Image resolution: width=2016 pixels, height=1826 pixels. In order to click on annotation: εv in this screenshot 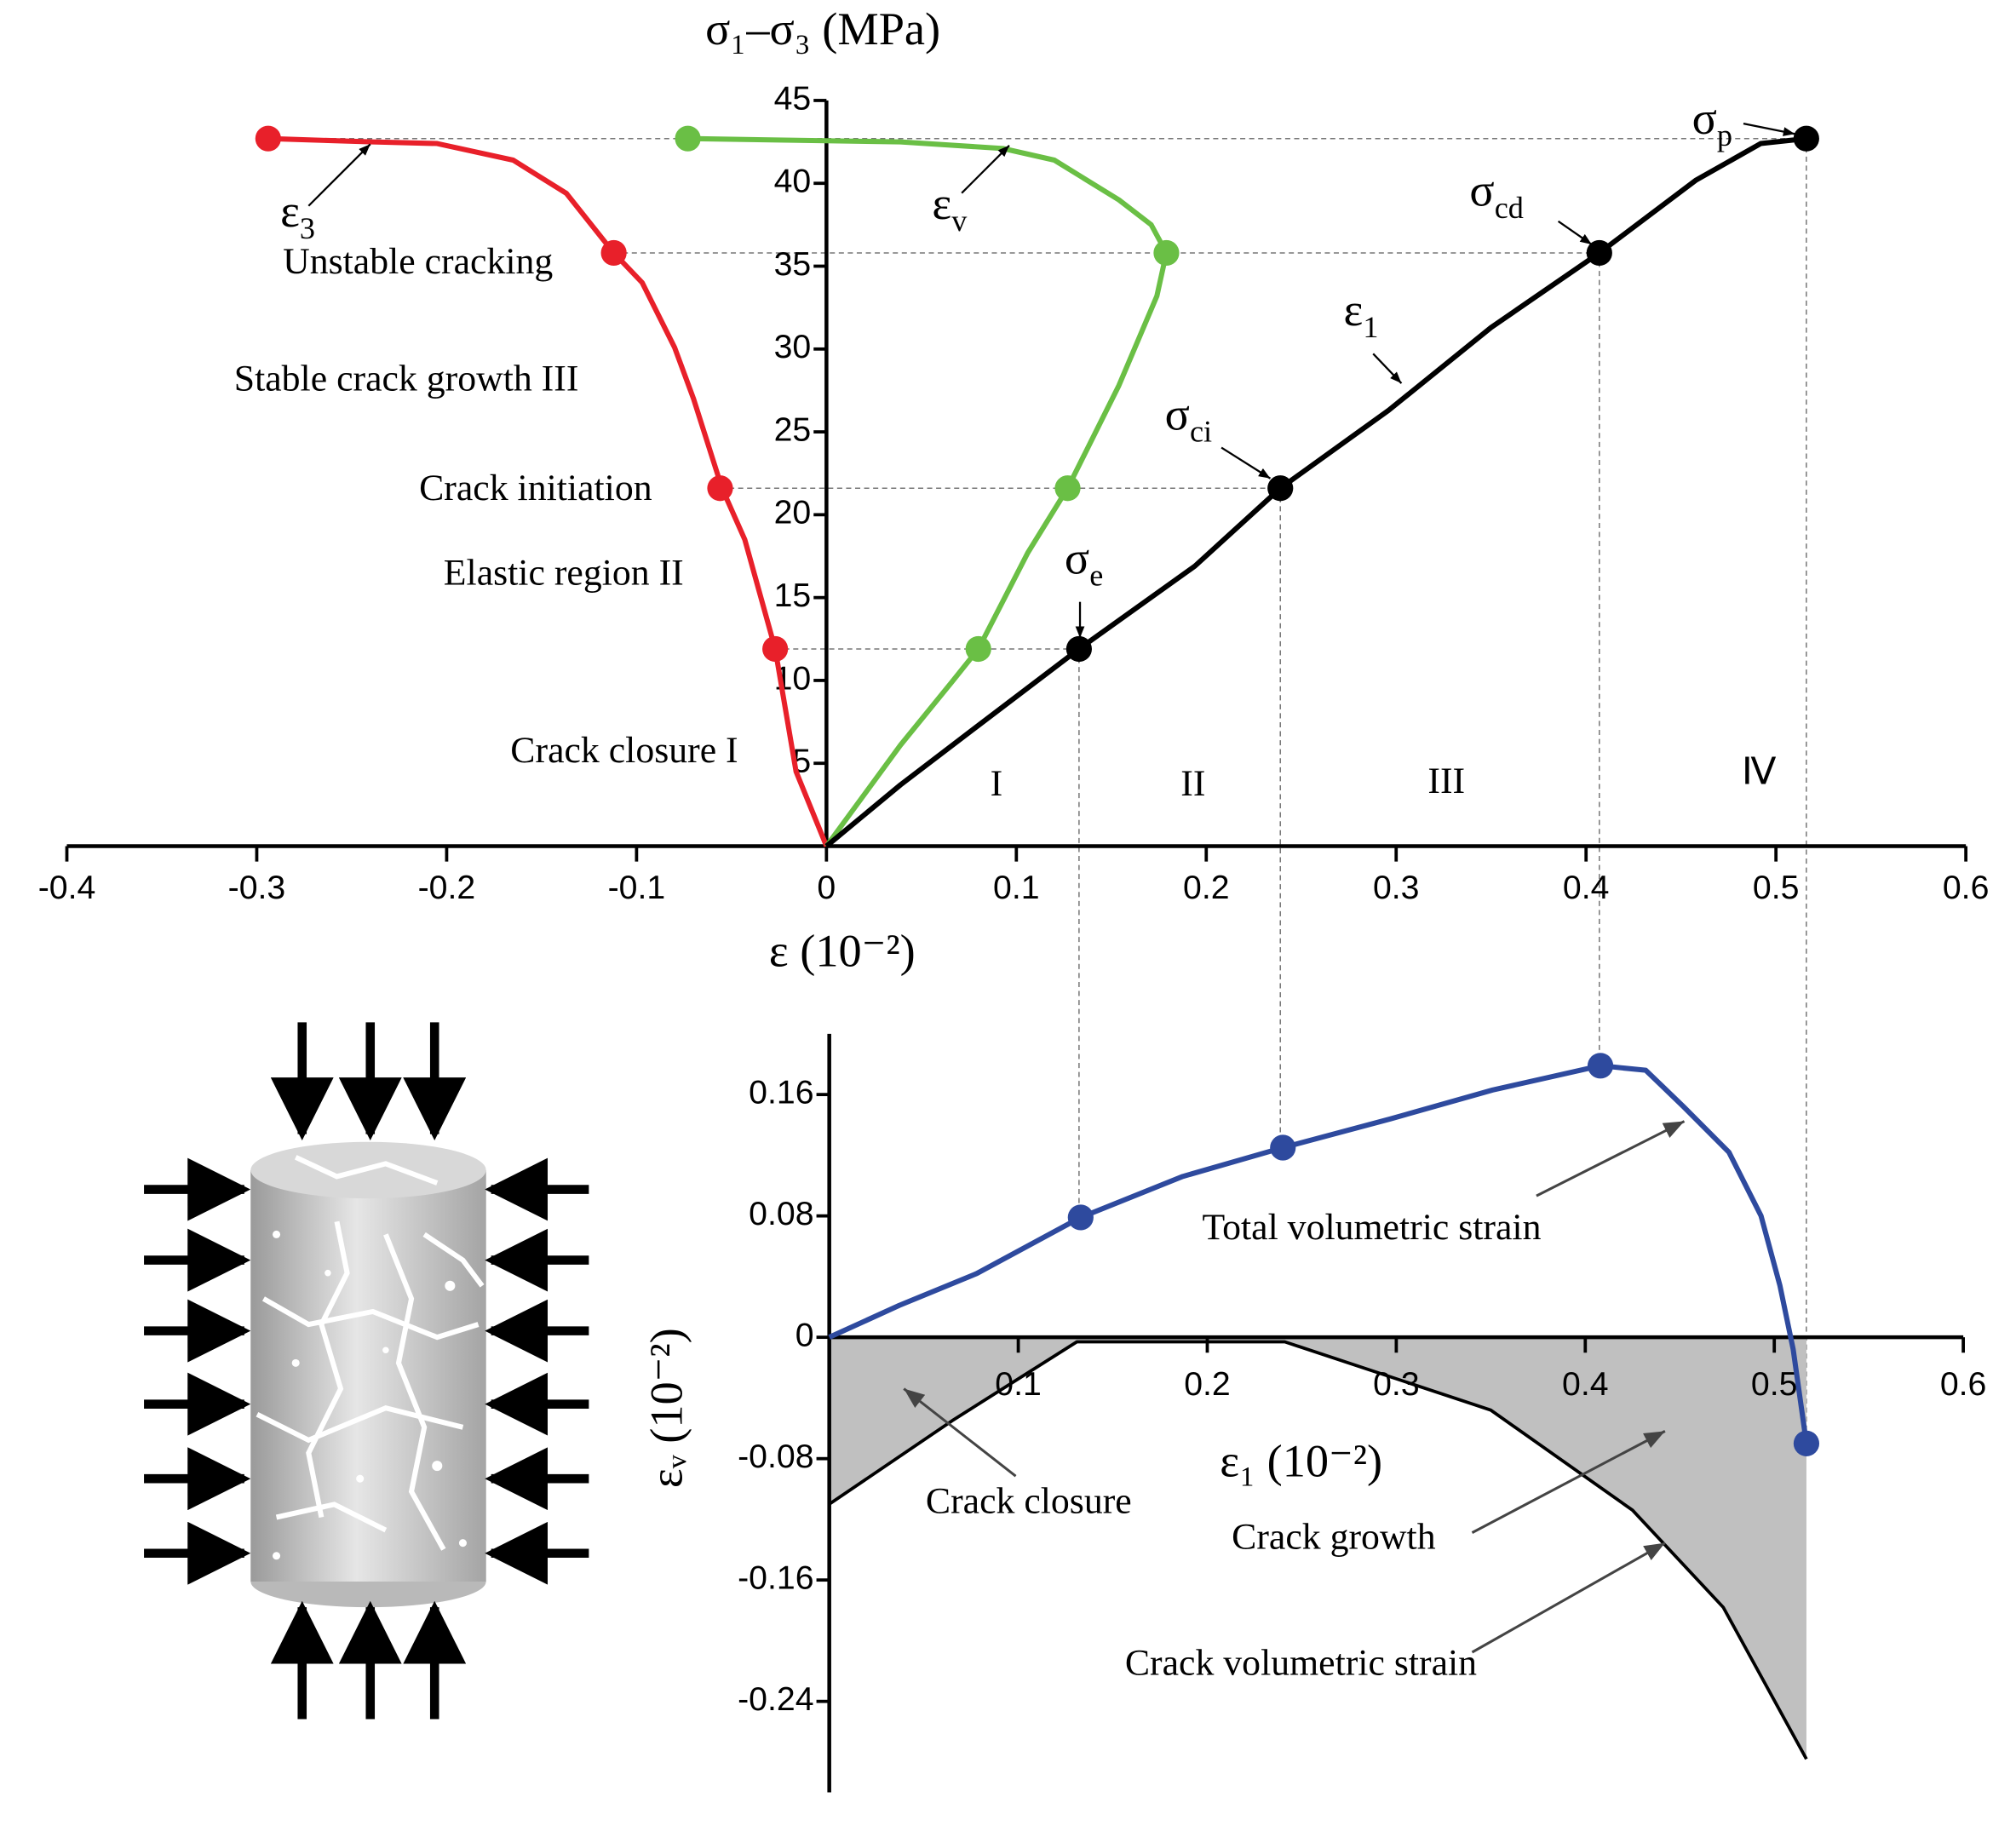, I will do `click(950, 208)`.